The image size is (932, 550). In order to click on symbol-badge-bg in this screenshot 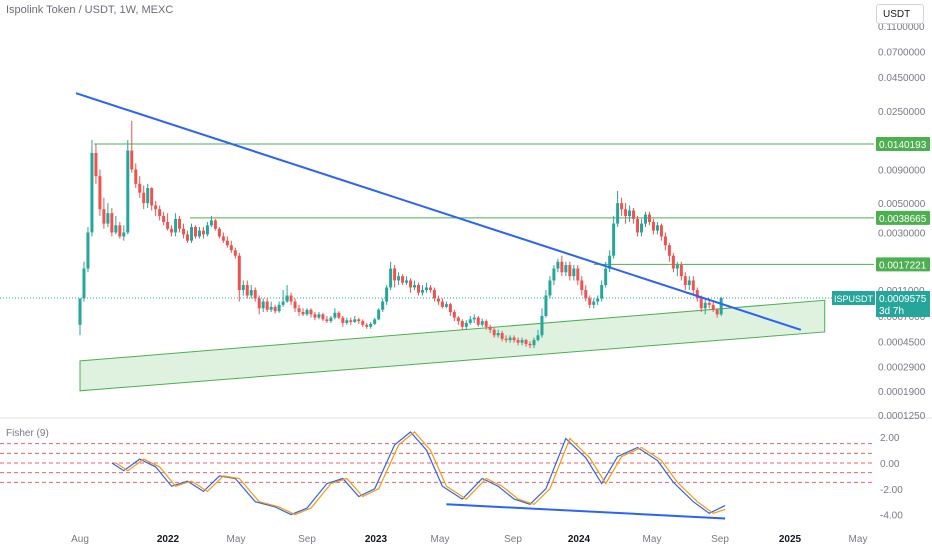, I will do `click(853, 298)`.